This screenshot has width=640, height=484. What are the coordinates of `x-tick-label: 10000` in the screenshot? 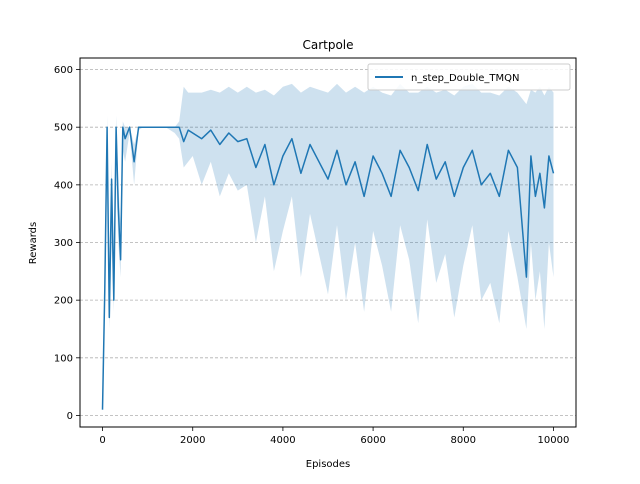 It's located at (554, 440).